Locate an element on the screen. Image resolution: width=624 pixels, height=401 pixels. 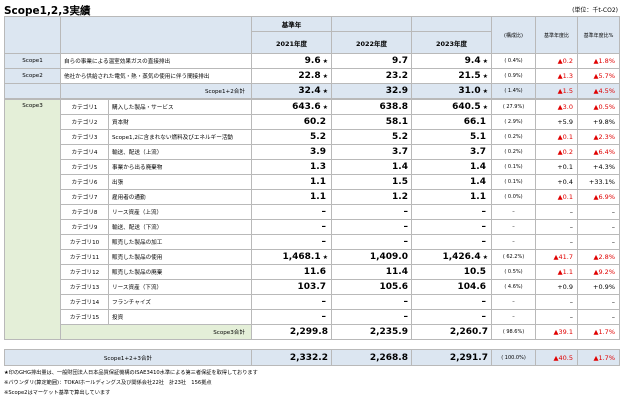
category-description: リース資産（上流） is located at coordinates (180, 212).